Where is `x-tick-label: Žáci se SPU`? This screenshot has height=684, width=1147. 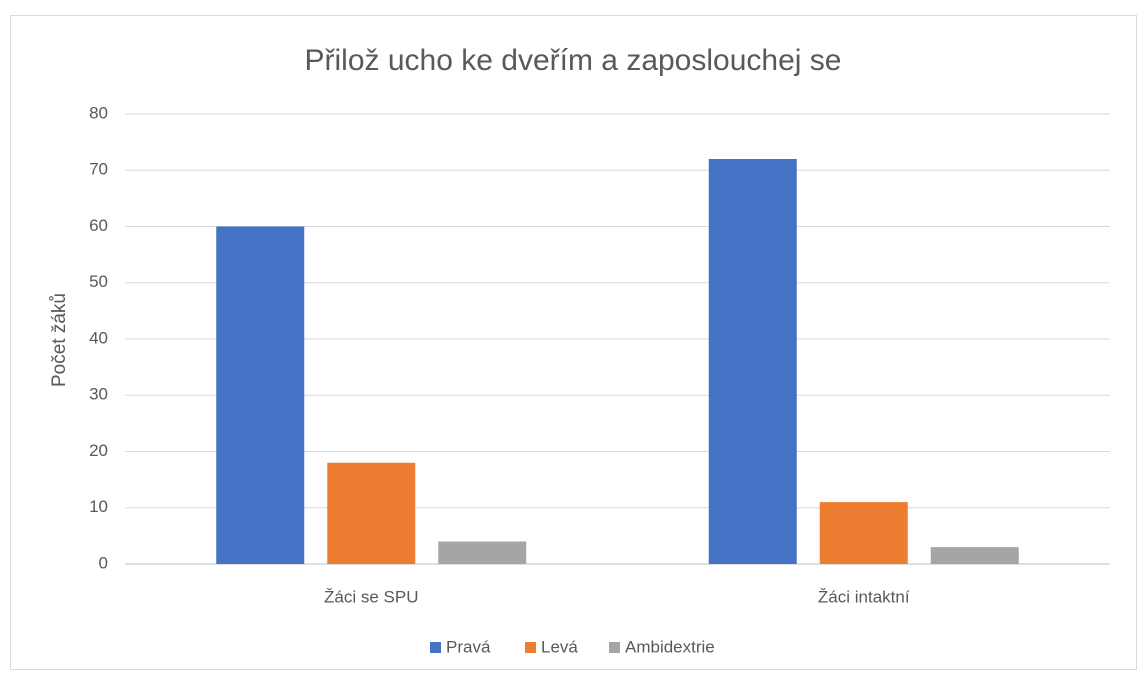
x-tick-label: Žáci se SPU is located at coordinates (371, 596).